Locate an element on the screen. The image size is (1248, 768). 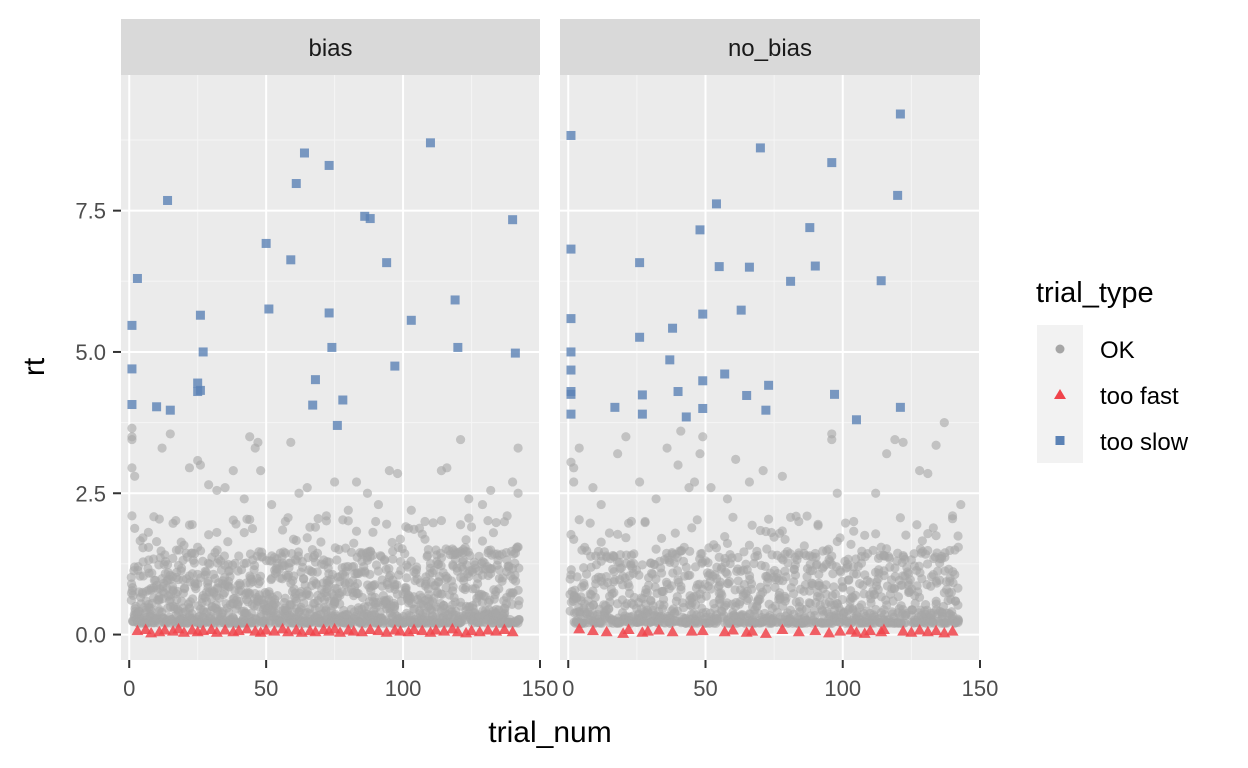
legend-key-too-fast is located at coordinates (1060, 394).